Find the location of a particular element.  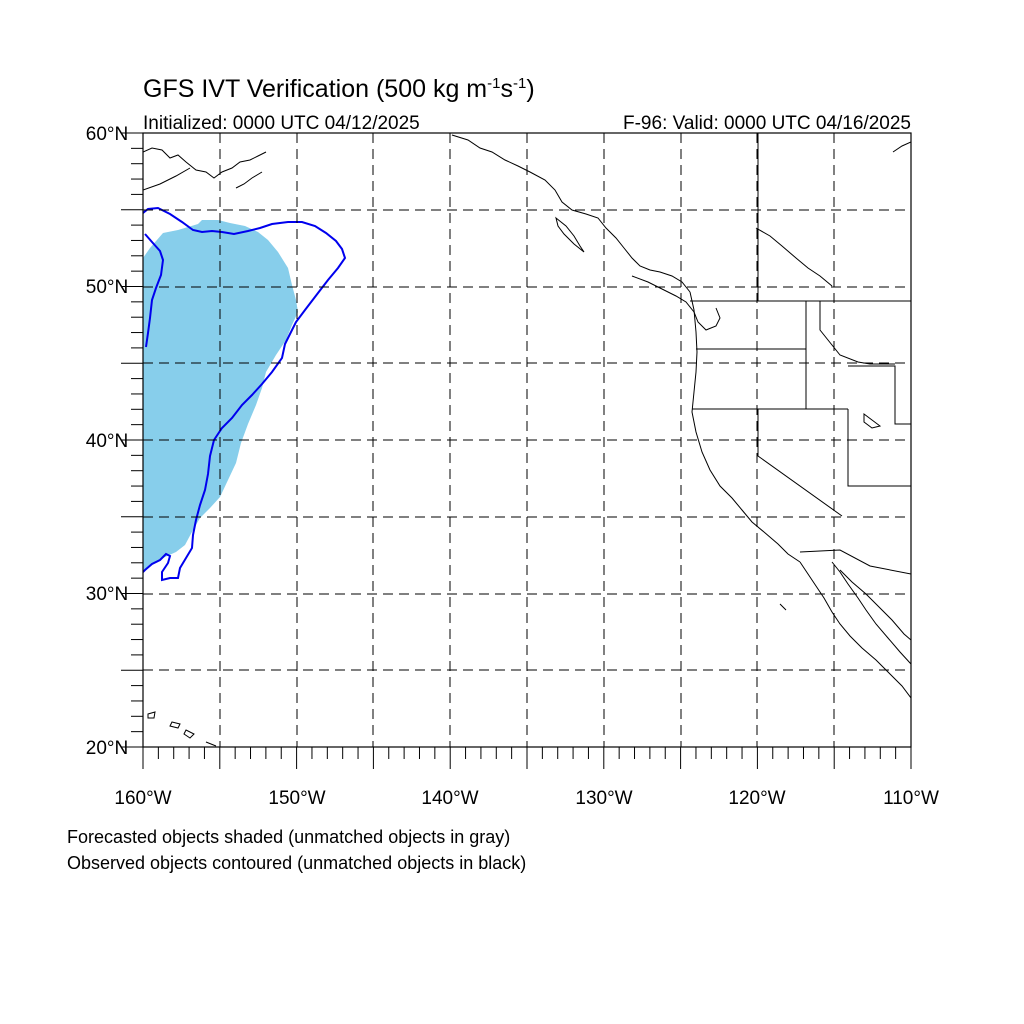

lon-labels: 160°W 150°W 140°W 130°W 120°W 110°W is located at coordinates (526, 798).